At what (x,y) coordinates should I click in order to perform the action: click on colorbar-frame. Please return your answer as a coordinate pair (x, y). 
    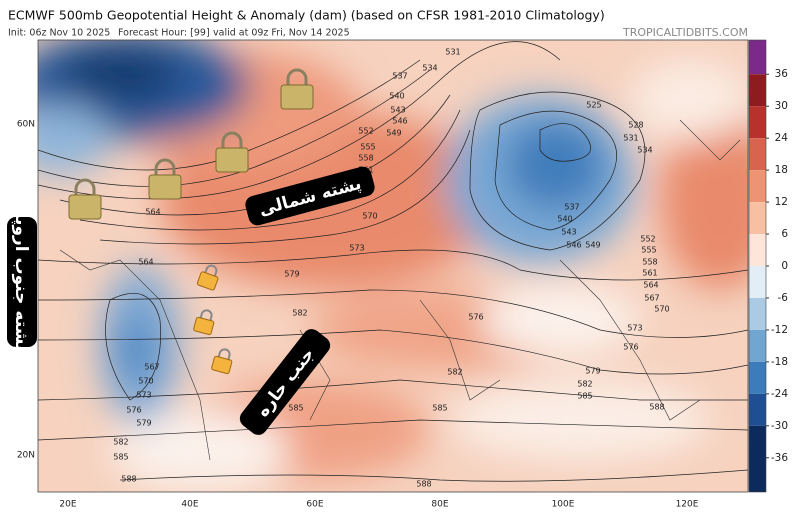
    Looking at the image, I should click on (757, 266).